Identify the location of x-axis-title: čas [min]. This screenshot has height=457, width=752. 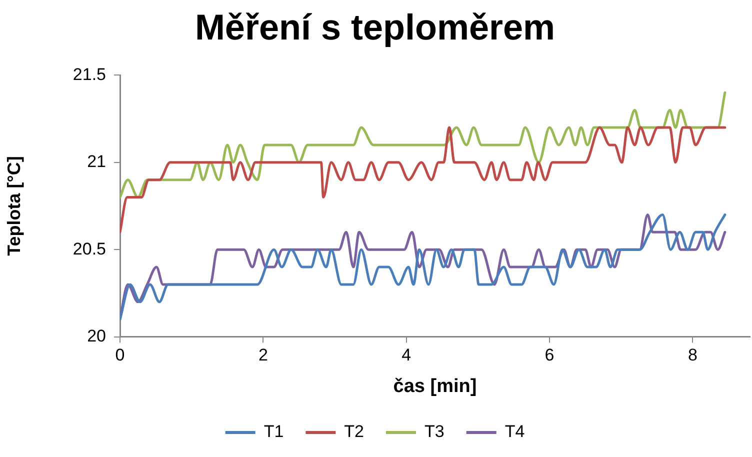
(435, 386).